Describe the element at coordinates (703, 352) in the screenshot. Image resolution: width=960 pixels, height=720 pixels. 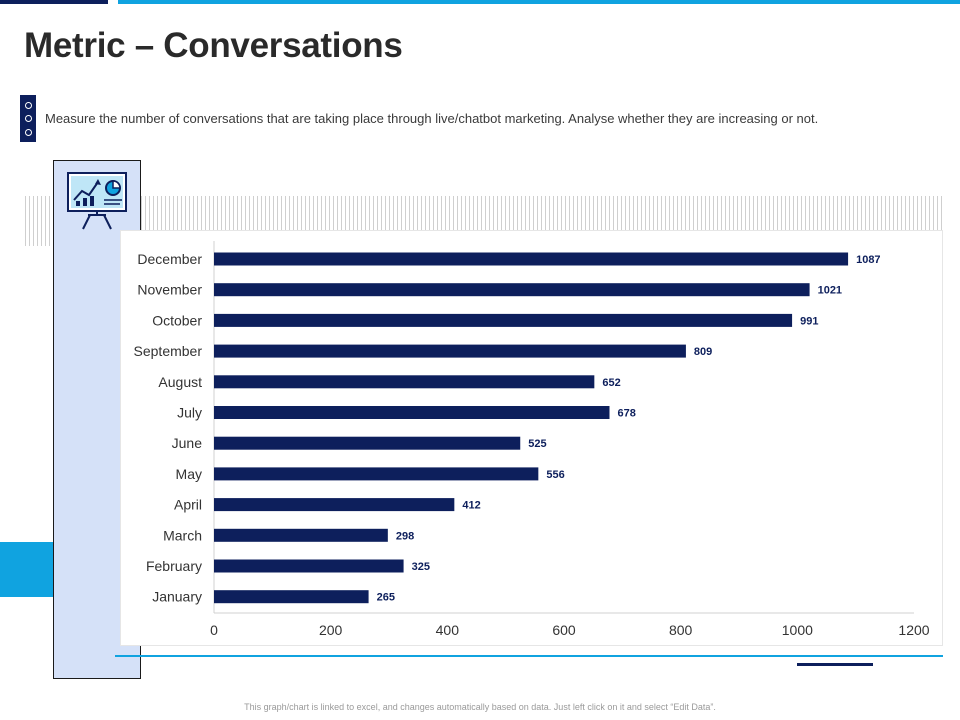
I see `data-label: 809` at that location.